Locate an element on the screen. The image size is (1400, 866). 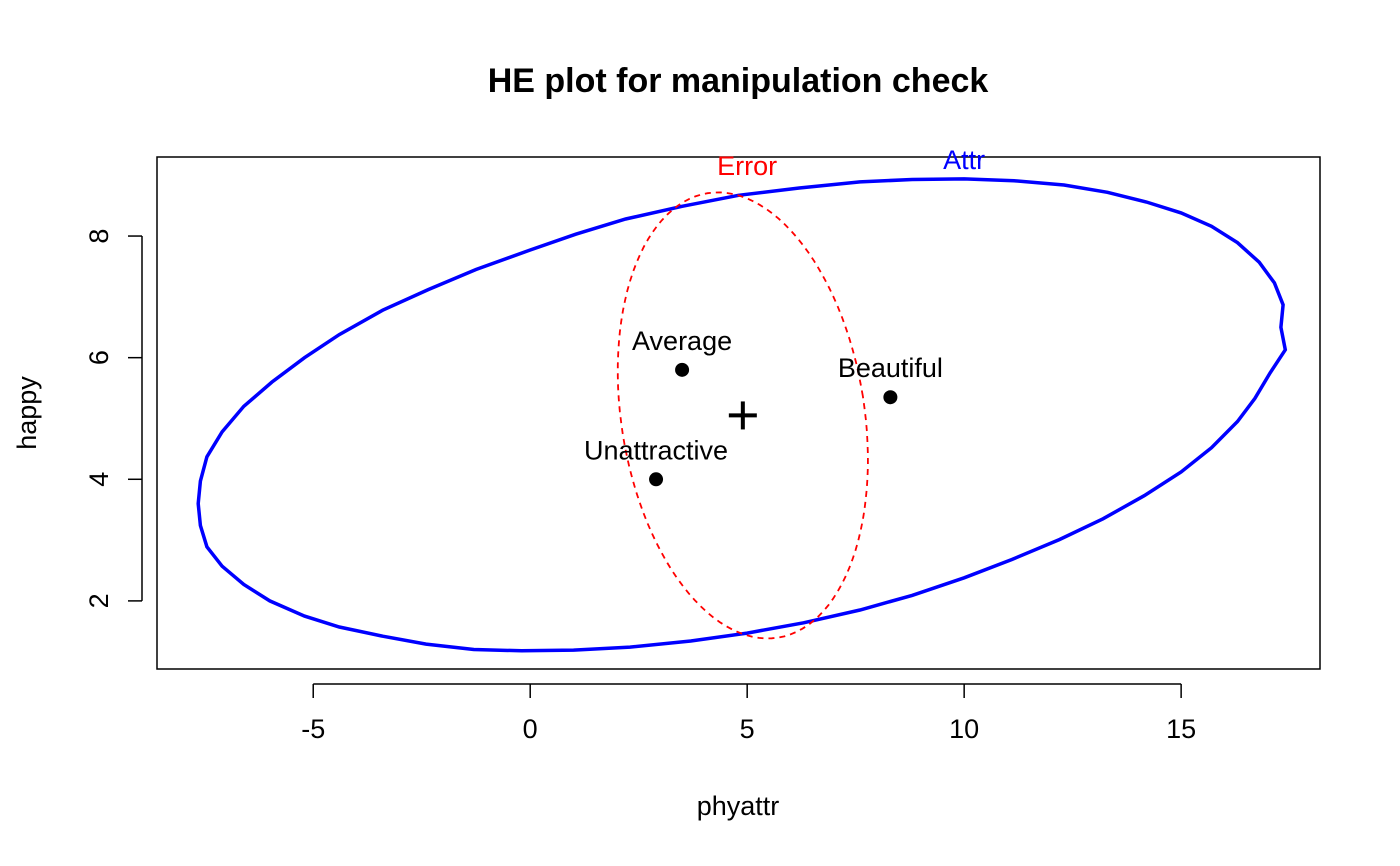
chart-title: HE plot for manipulation check is located at coordinates (738, 81).